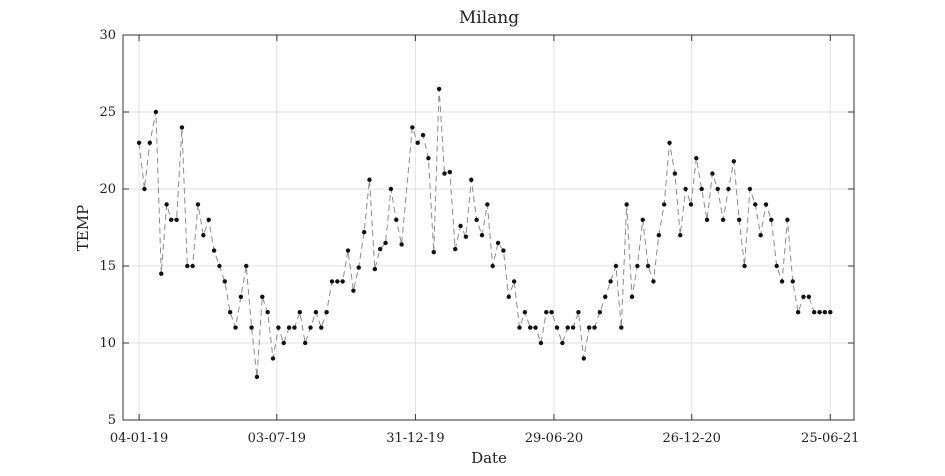  What do you see at coordinates (139, 438) in the screenshot?
I see `x-tick-label: 04-01-19` at bounding box center [139, 438].